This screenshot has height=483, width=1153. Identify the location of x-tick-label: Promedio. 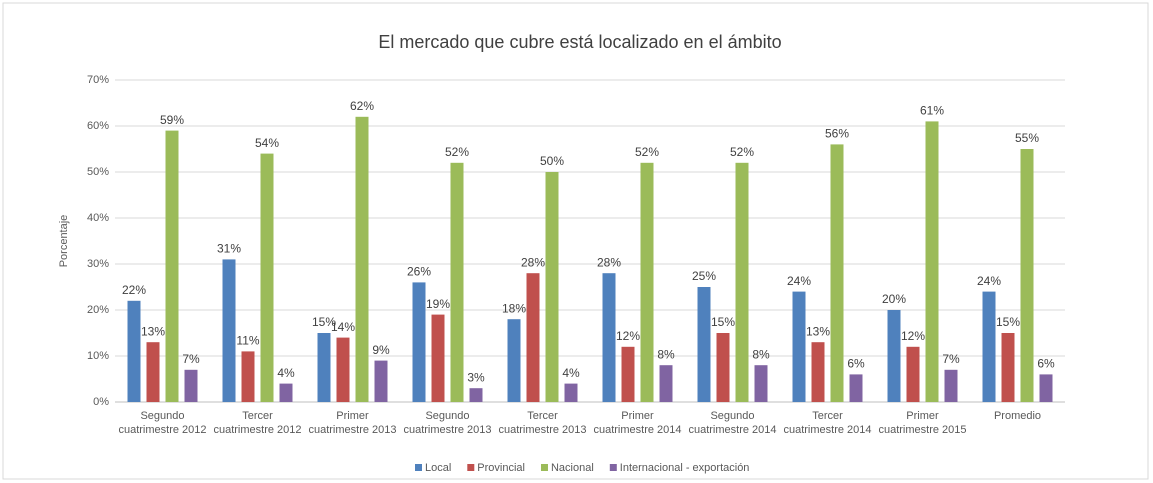
(1017, 416).